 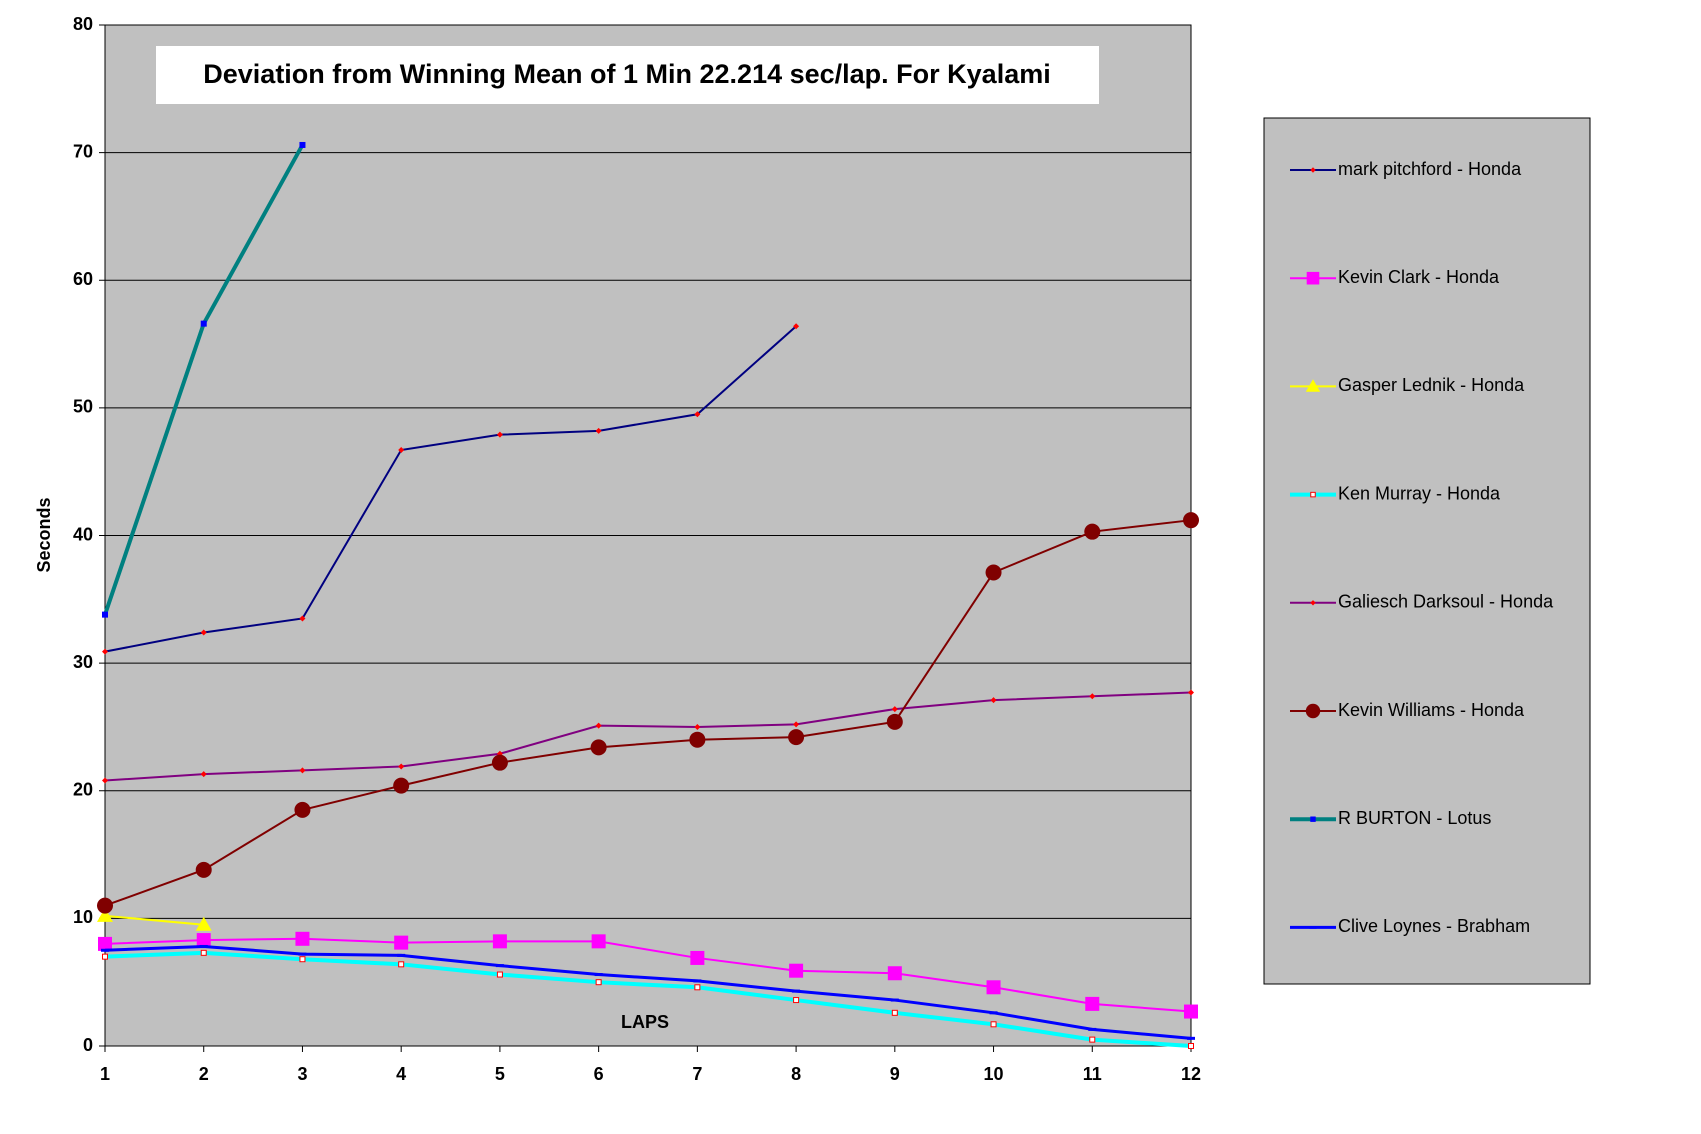 I want to click on x-tick-label: 6, so click(x=599, y=1074).